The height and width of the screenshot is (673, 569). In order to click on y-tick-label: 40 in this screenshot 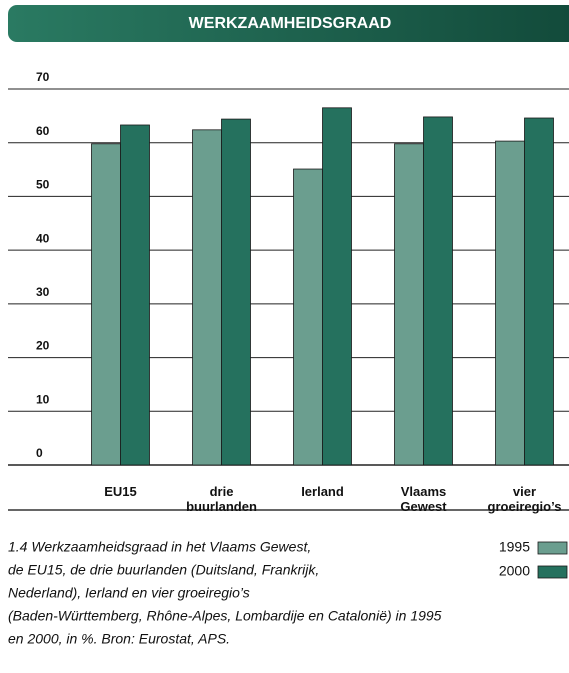, I will do `click(43, 238)`.